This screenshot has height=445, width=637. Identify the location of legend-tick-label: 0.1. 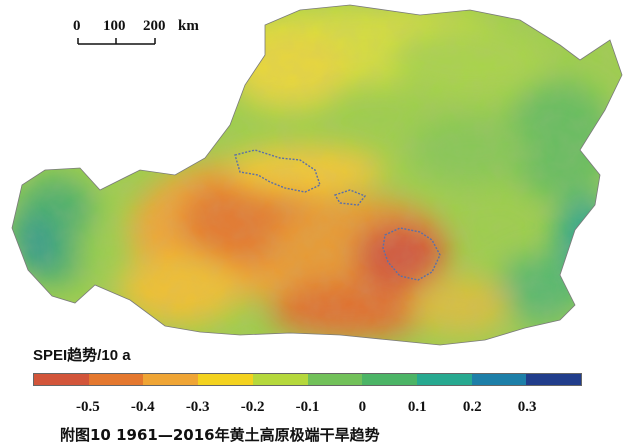
(417, 407).